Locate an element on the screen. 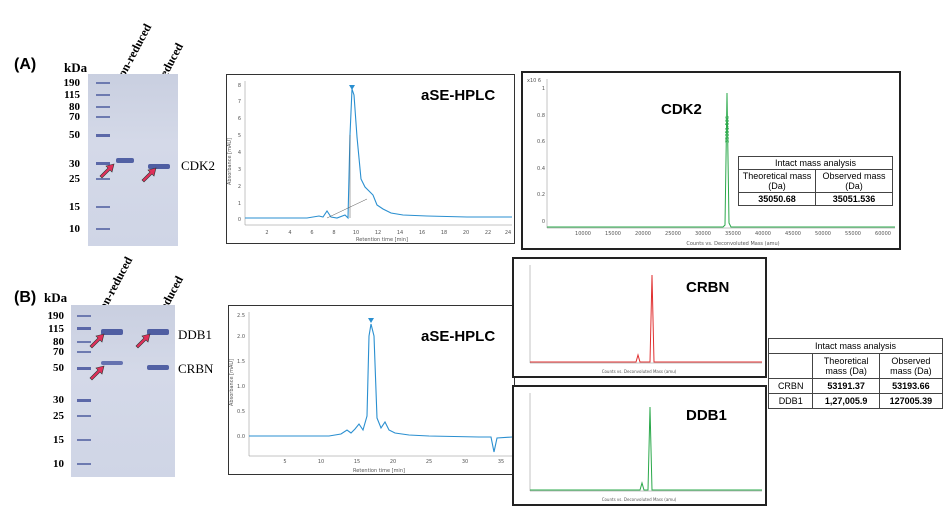 This screenshot has height=510, width=943. kda-label-a: kDa is located at coordinates (76, 67).